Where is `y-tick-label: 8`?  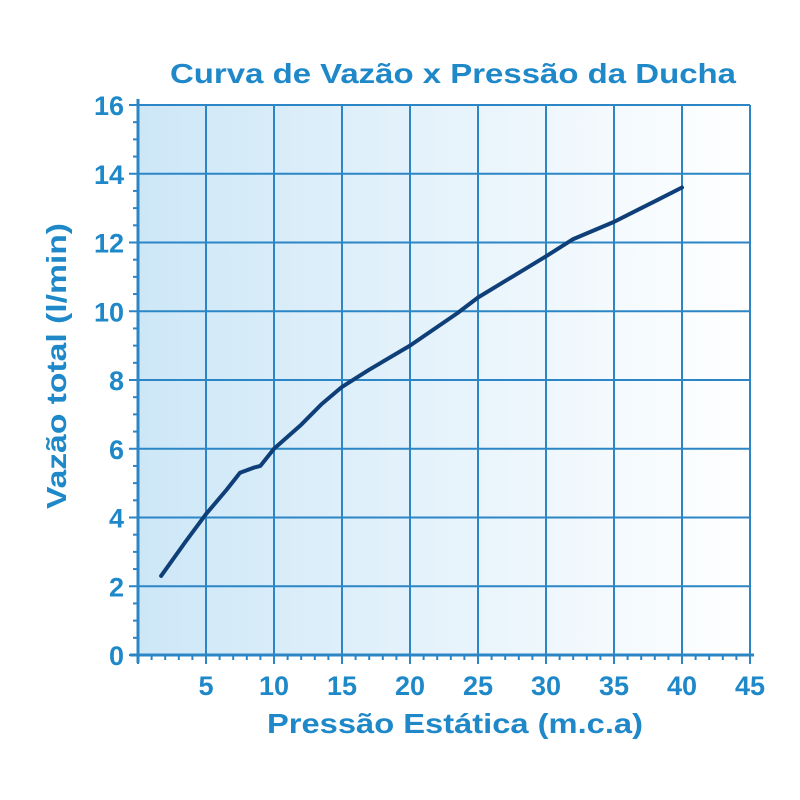
y-tick-label: 8 is located at coordinates (116, 381).